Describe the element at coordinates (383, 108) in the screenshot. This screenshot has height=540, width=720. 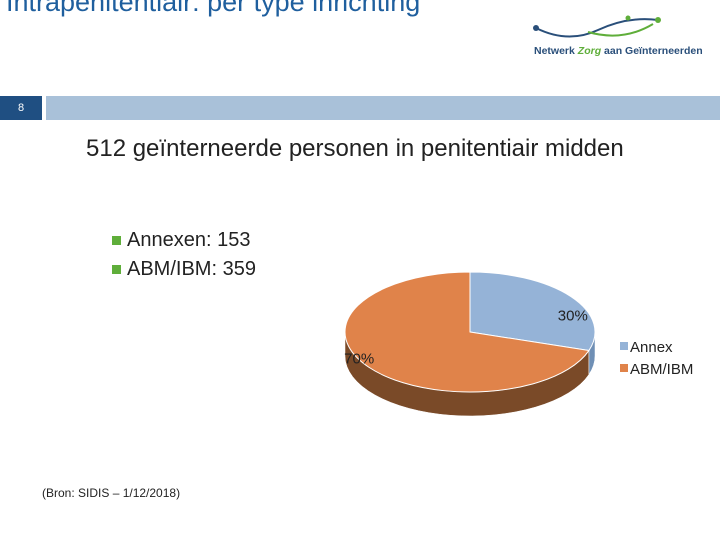
I see `header-bar` at that location.